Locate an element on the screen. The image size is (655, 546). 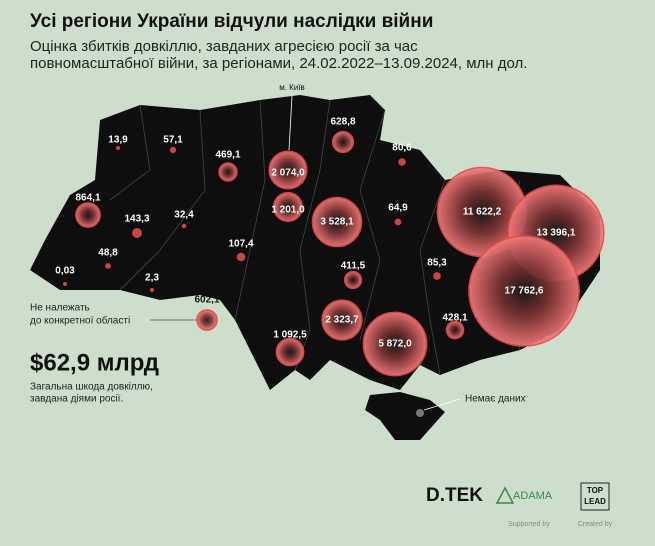
unassigned-label: Не належать is located at coordinates (60, 308).